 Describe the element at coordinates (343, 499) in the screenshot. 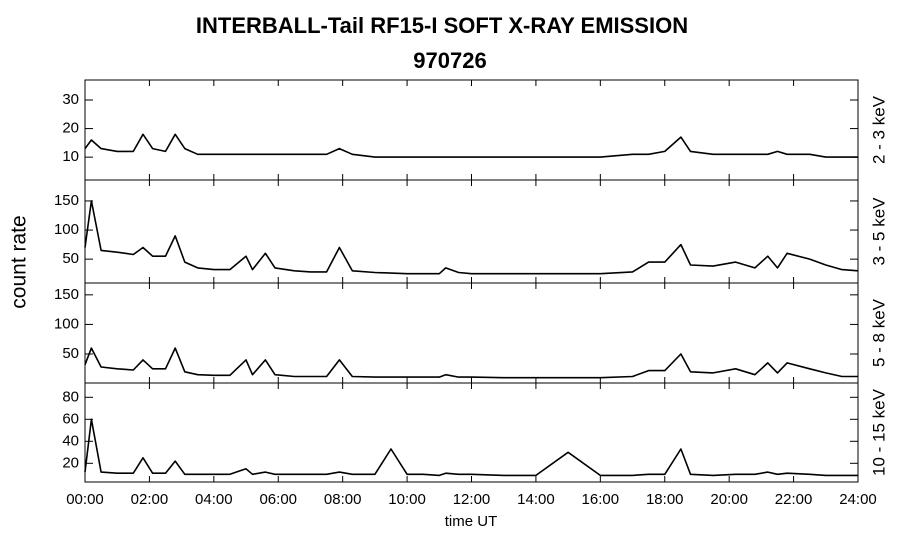

I see `x-tick-label: 08:00` at that location.